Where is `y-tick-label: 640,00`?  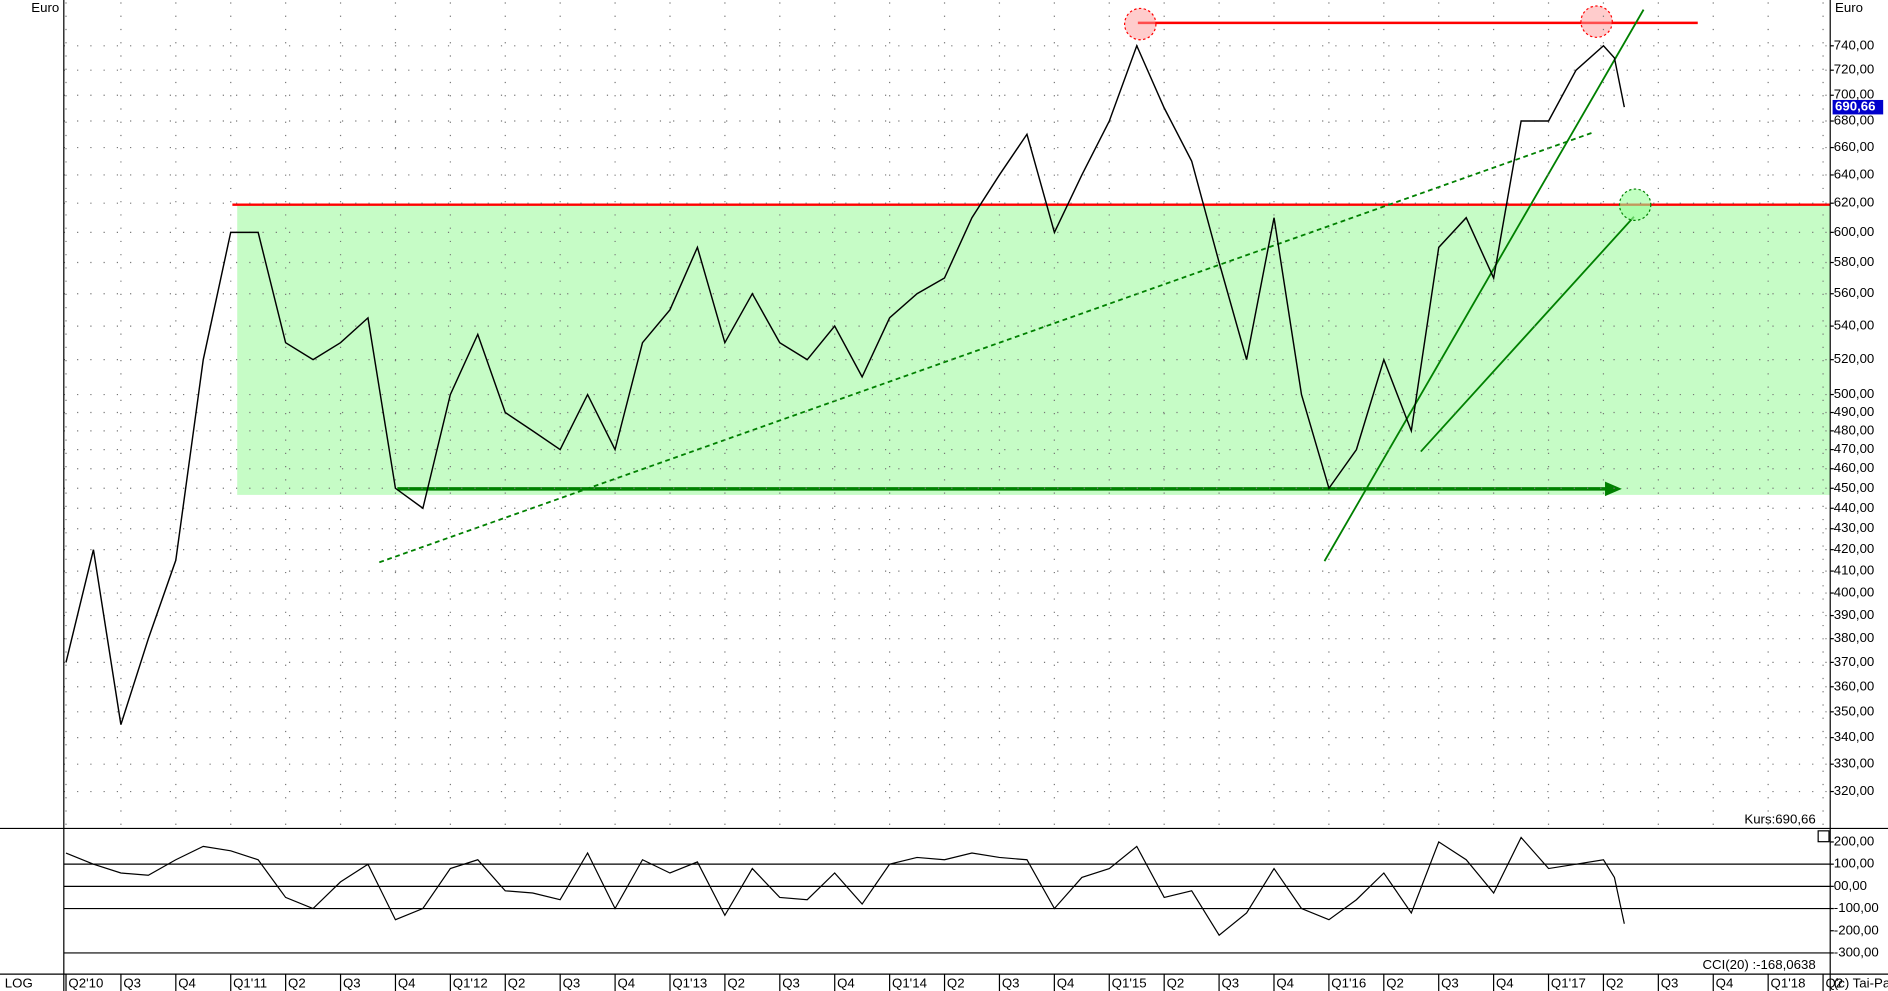 y-tick-label: 640,00 is located at coordinates (1854, 173).